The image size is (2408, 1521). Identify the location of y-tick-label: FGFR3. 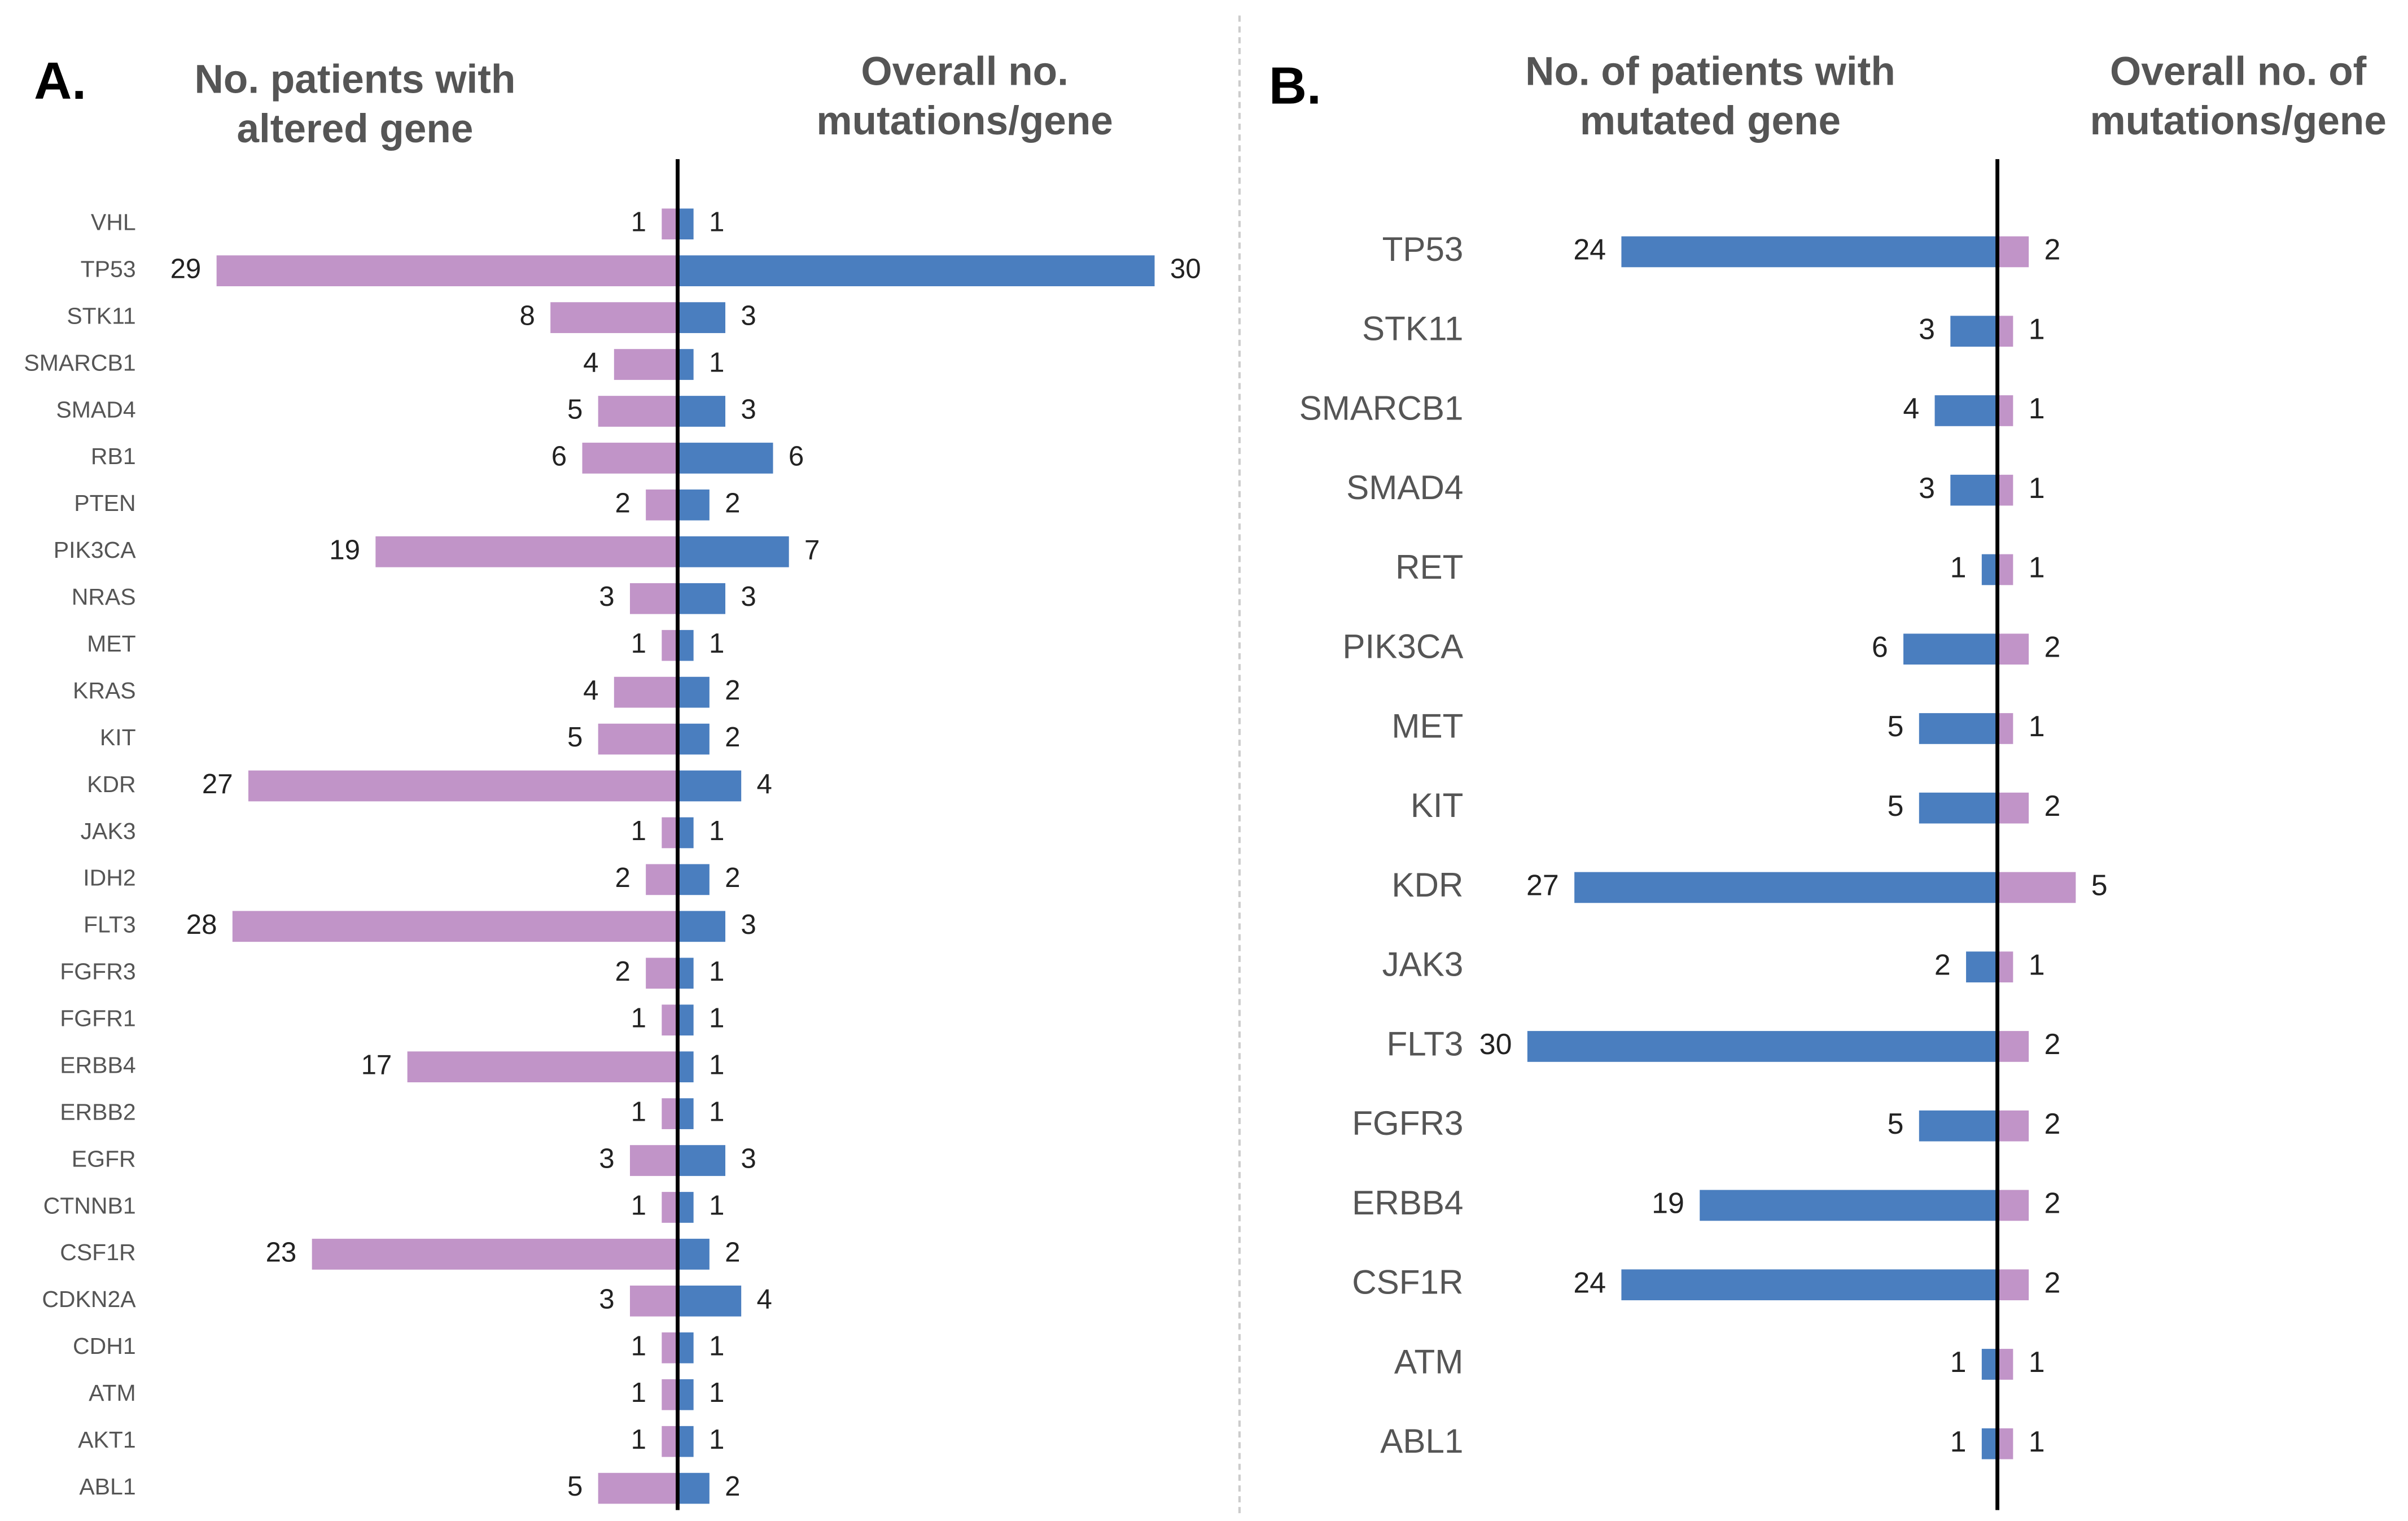
(98, 972).